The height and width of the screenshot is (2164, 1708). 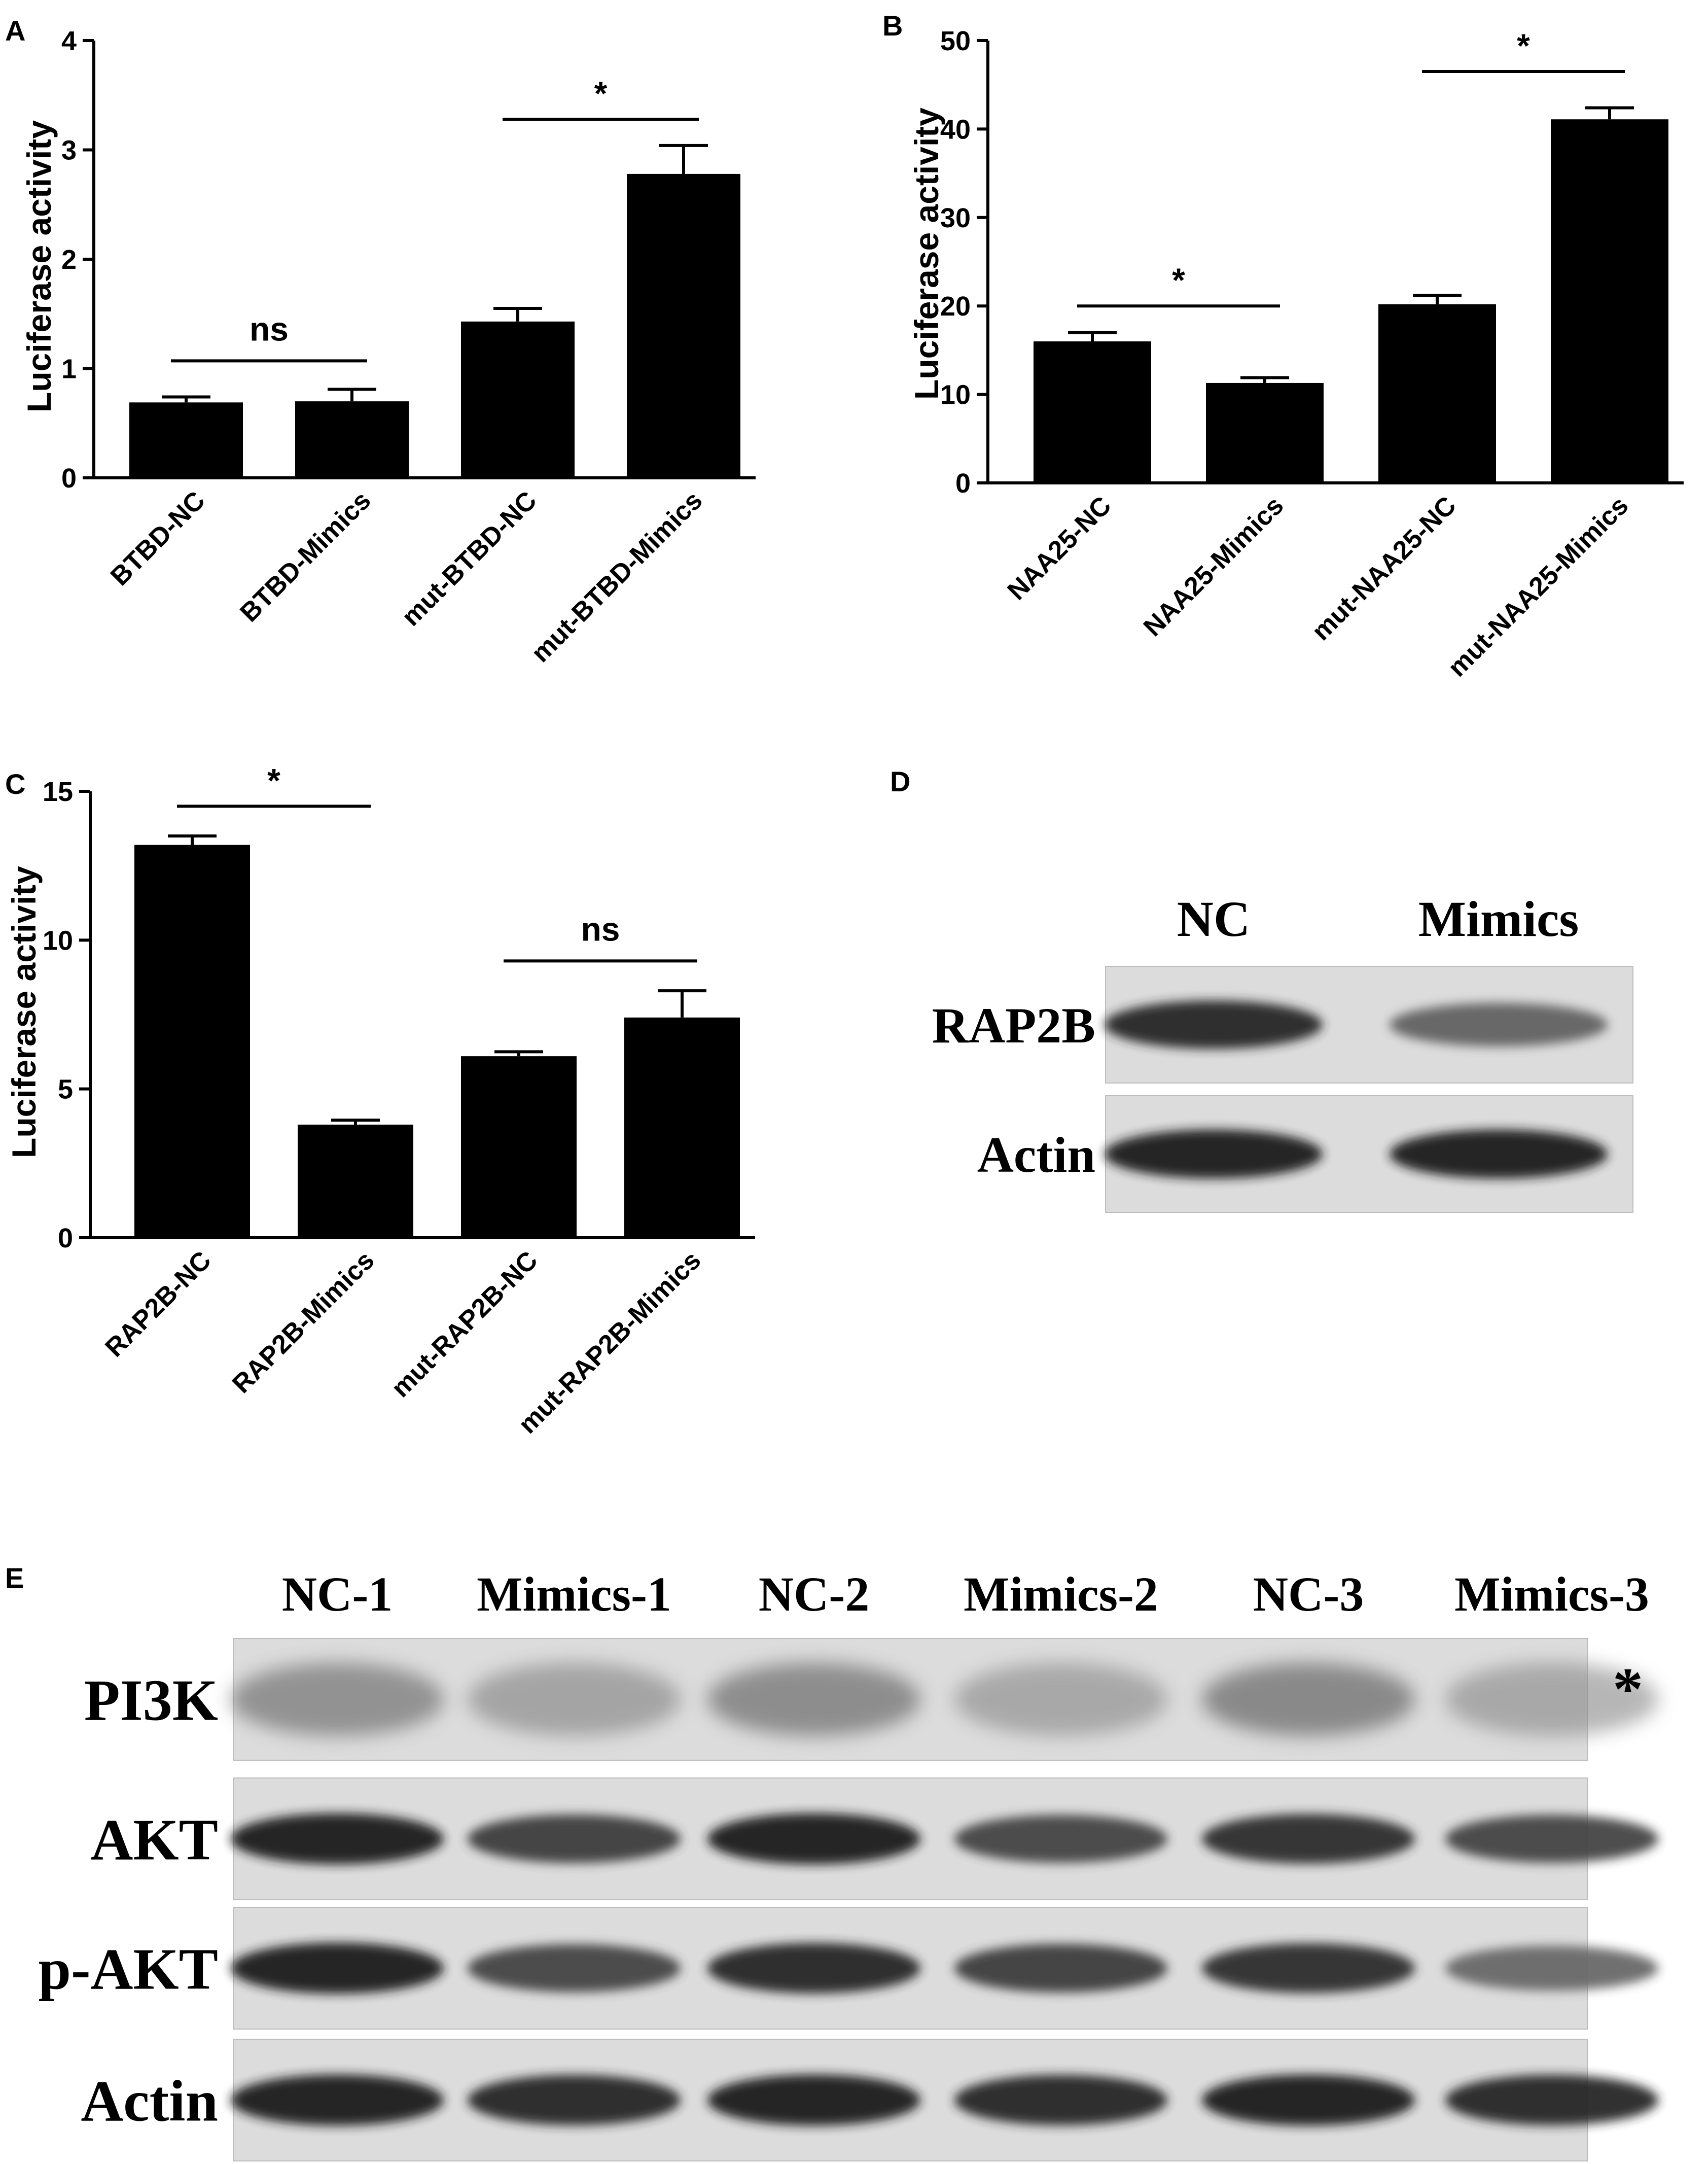 What do you see at coordinates (15, 784) in the screenshot?
I see `panel-letter-c: C` at bounding box center [15, 784].